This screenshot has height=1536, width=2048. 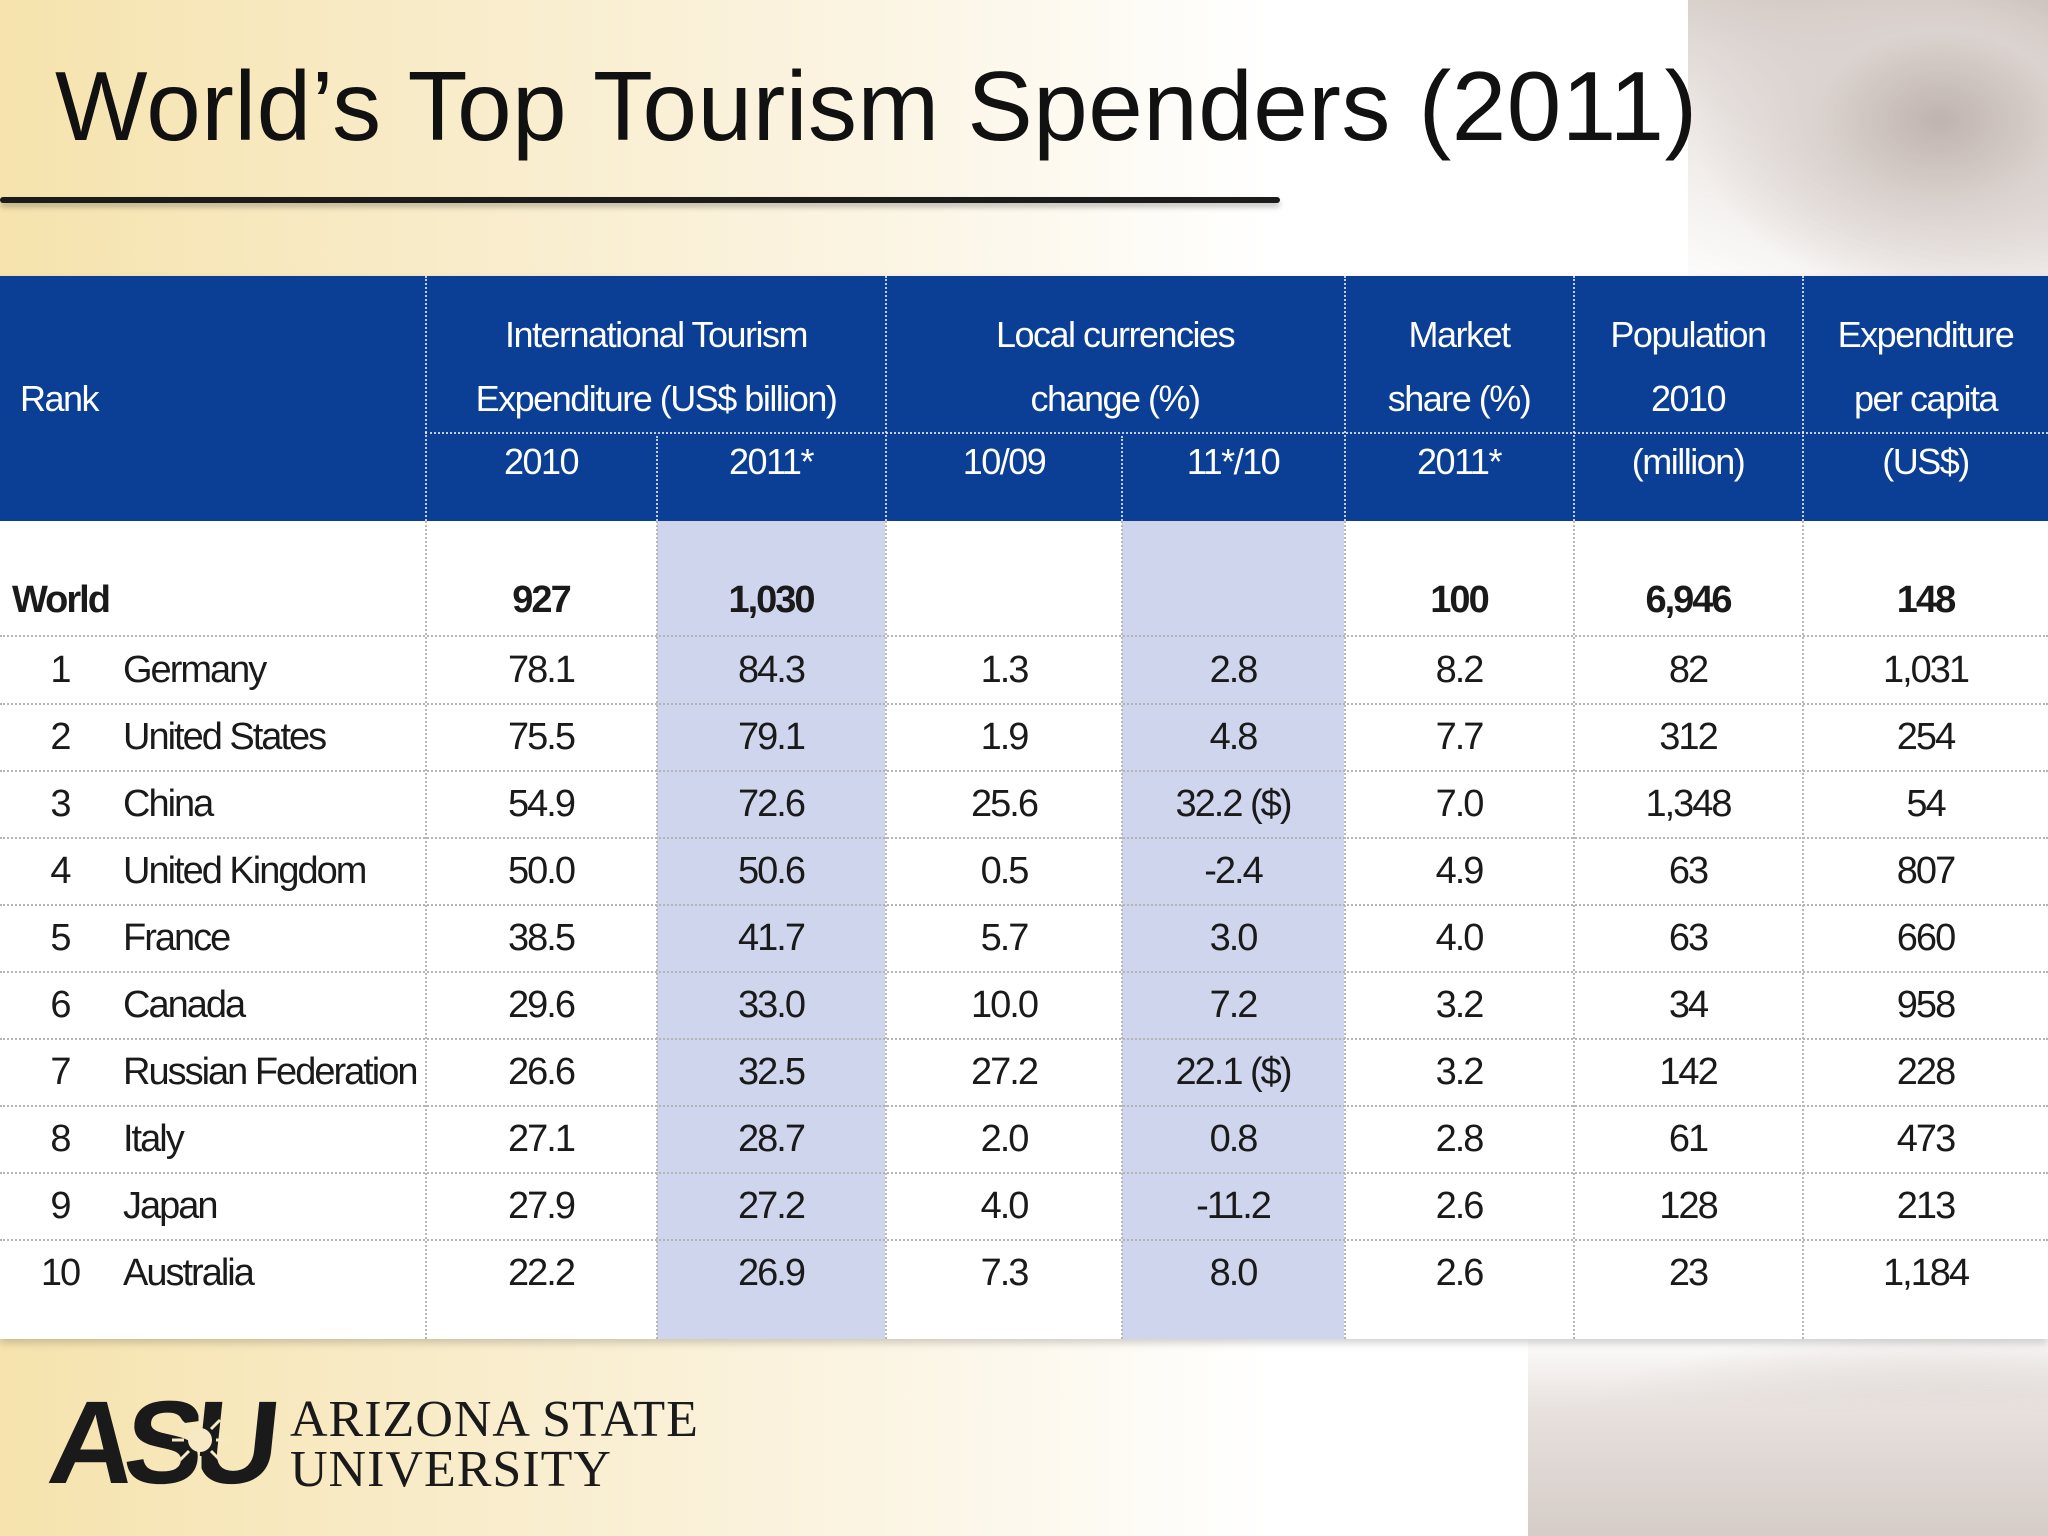 I want to click on per-capita-cell: 213, so click(x=1926, y=1206).